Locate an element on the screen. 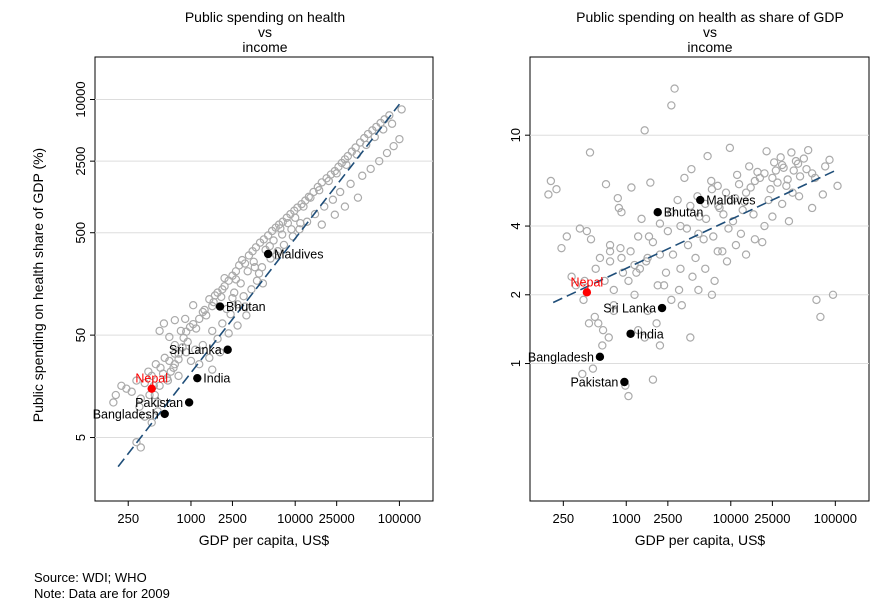 The height and width of the screenshot is (609, 883). country-label-pakistan: Pakistan is located at coordinates (594, 383).